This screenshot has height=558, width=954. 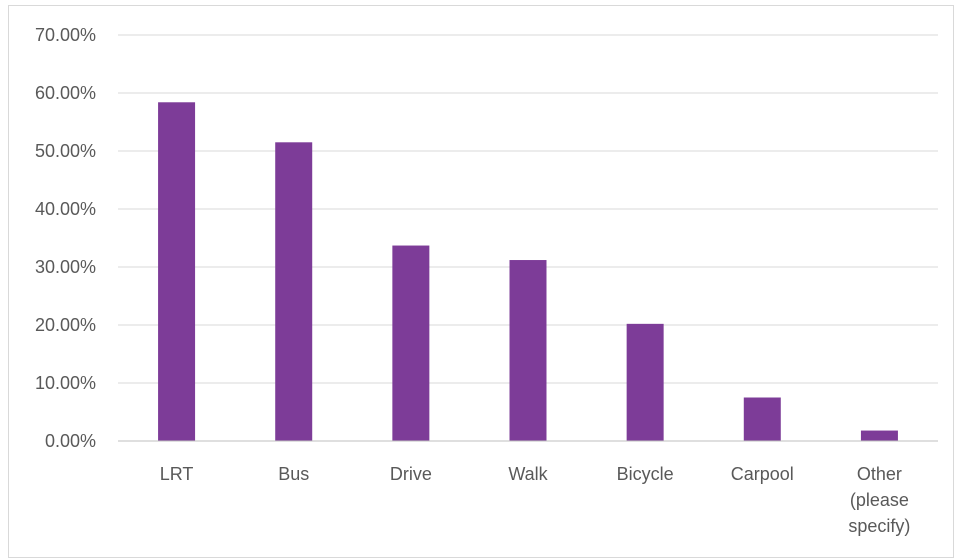 I want to click on x-tick-label: Bus, so click(x=293, y=474).